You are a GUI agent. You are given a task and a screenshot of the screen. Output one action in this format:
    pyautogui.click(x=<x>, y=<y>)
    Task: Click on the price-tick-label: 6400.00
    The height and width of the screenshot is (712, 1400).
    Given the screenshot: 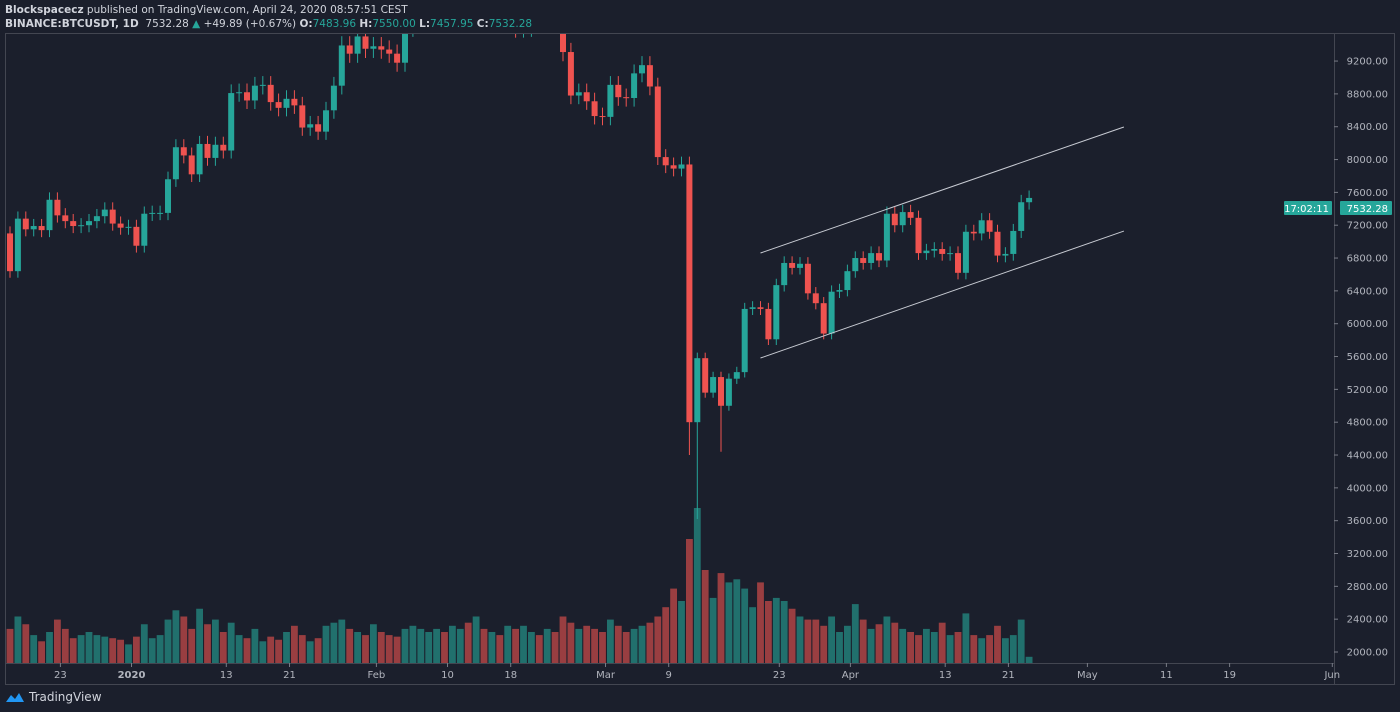 What is the action you would take?
    pyautogui.click(x=1367, y=291)
    